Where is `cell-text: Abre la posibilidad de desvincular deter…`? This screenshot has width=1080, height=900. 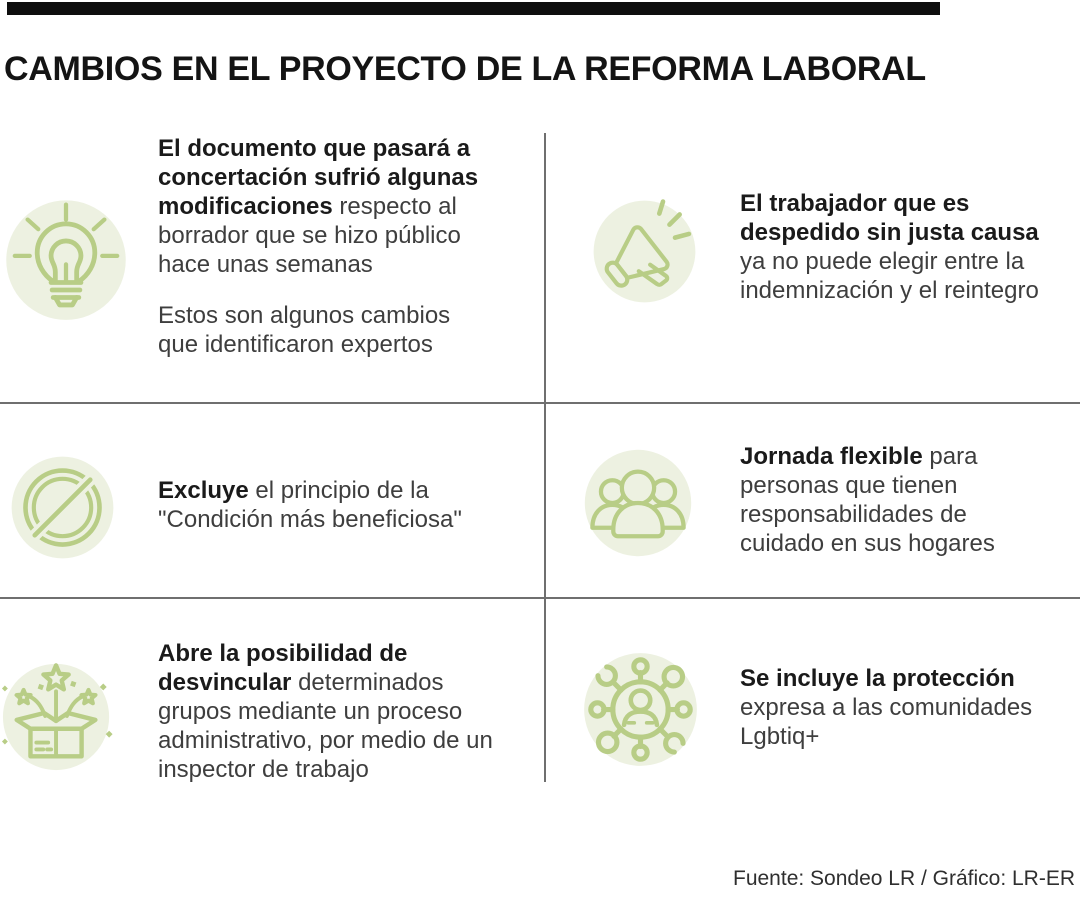
cell-text: Abre la posibilidad de desvincular deter… is located at coordinates (331, 711).